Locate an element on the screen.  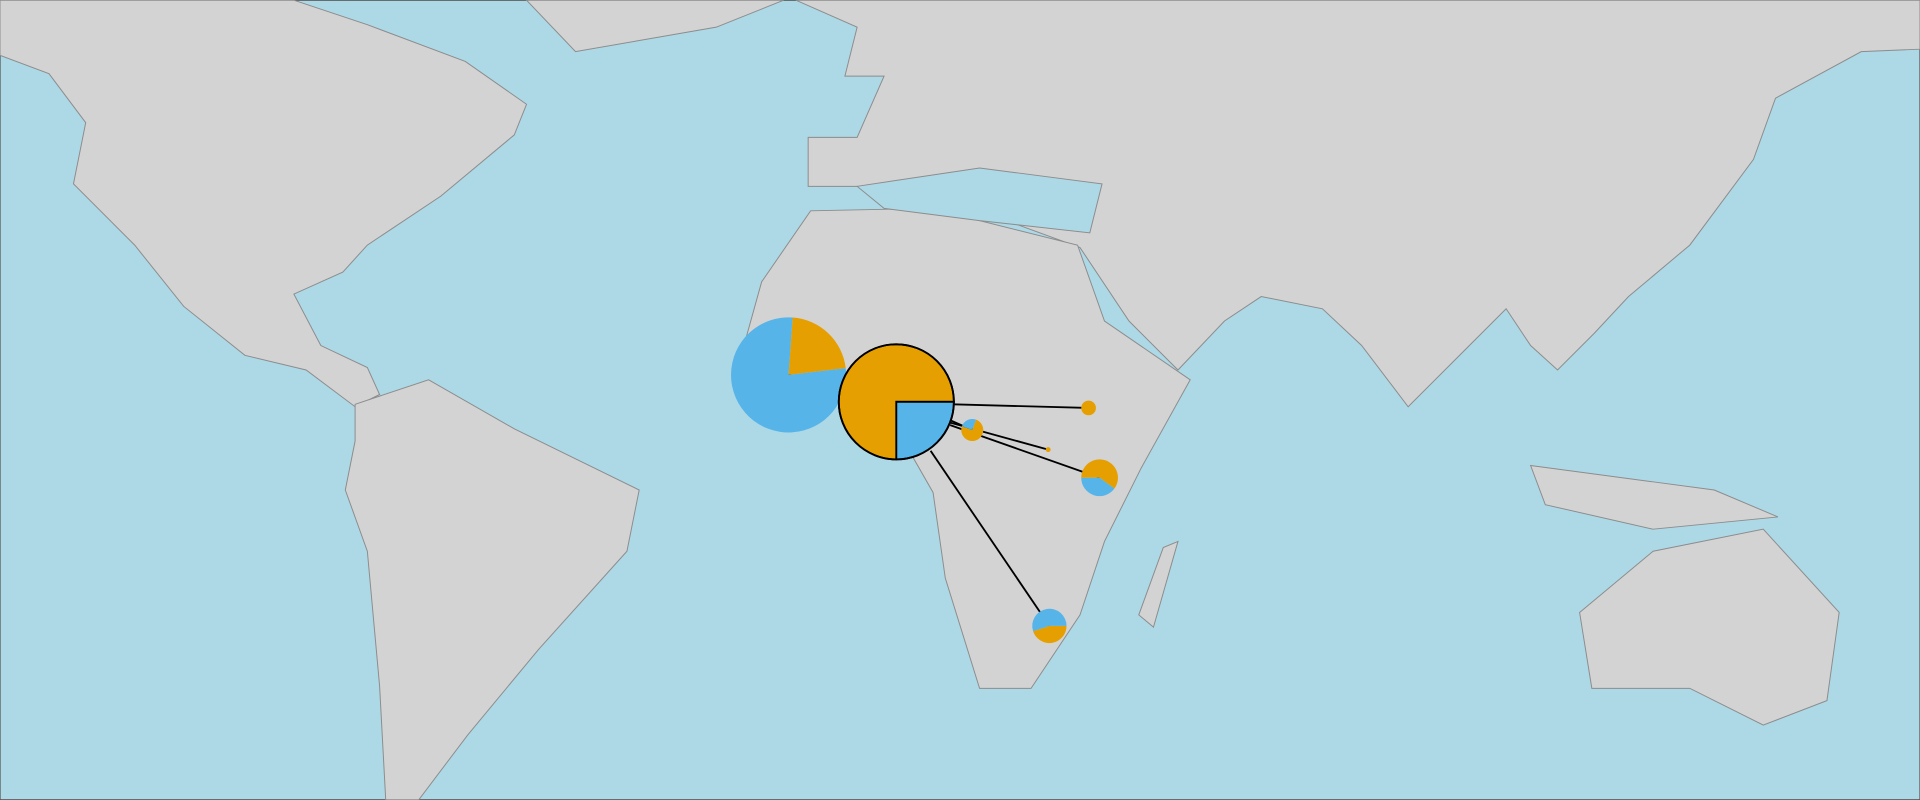
pie-outline is located at coordinates (896, 402).